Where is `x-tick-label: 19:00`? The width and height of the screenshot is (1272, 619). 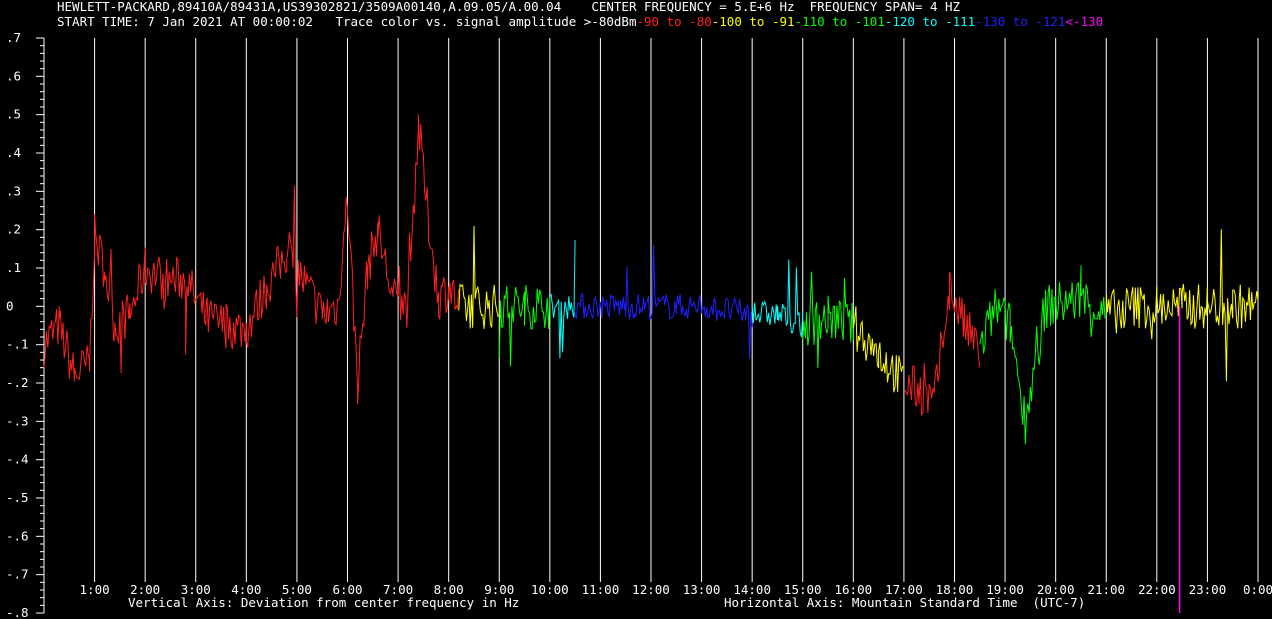
x-tick-label: 19:00 is located at coordinates (1005, 589).